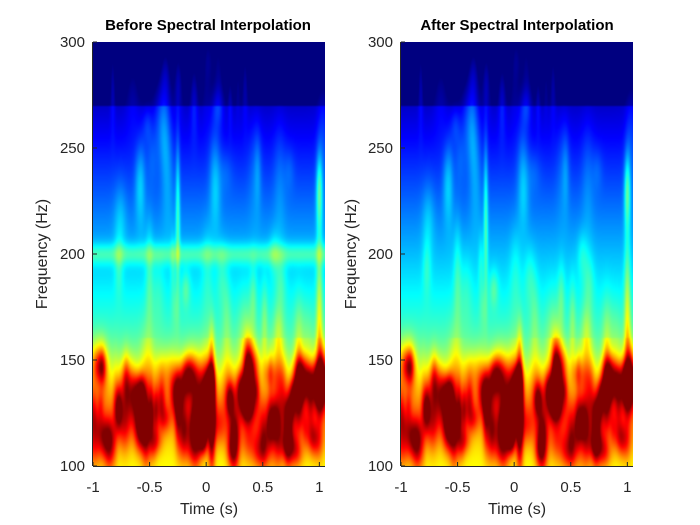  Describe the element at coordinates (516, 25) in the screenshot. I see `panel-title: After Spectral Interpolation` at that location.